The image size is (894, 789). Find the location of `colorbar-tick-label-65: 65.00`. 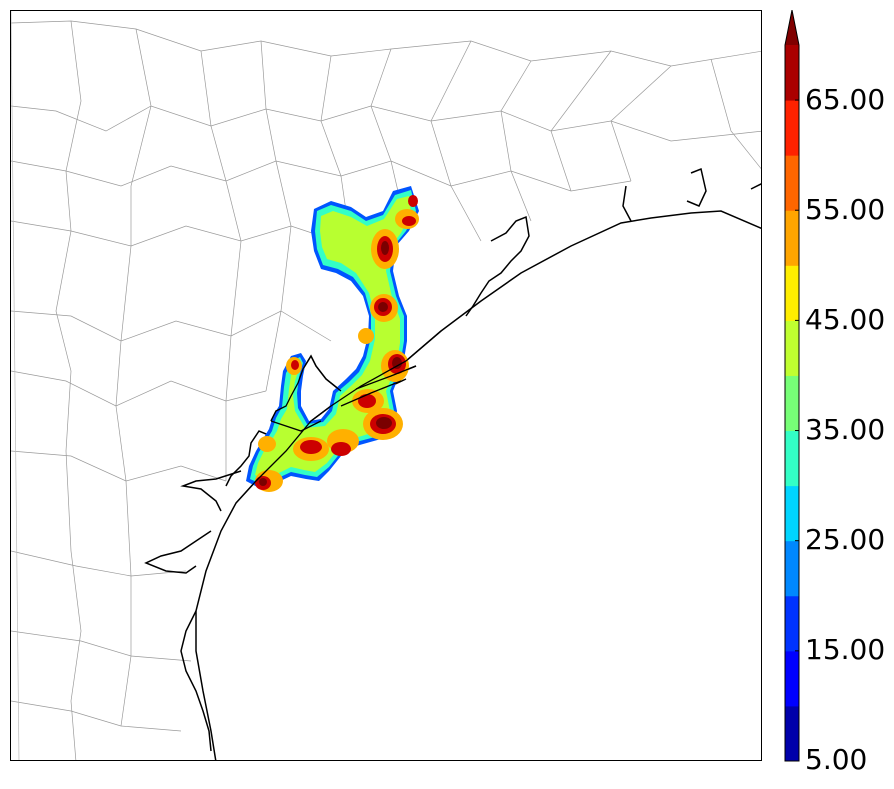

colorbar-tick-label-65: 65.00 is located at coordinates (845, 99).